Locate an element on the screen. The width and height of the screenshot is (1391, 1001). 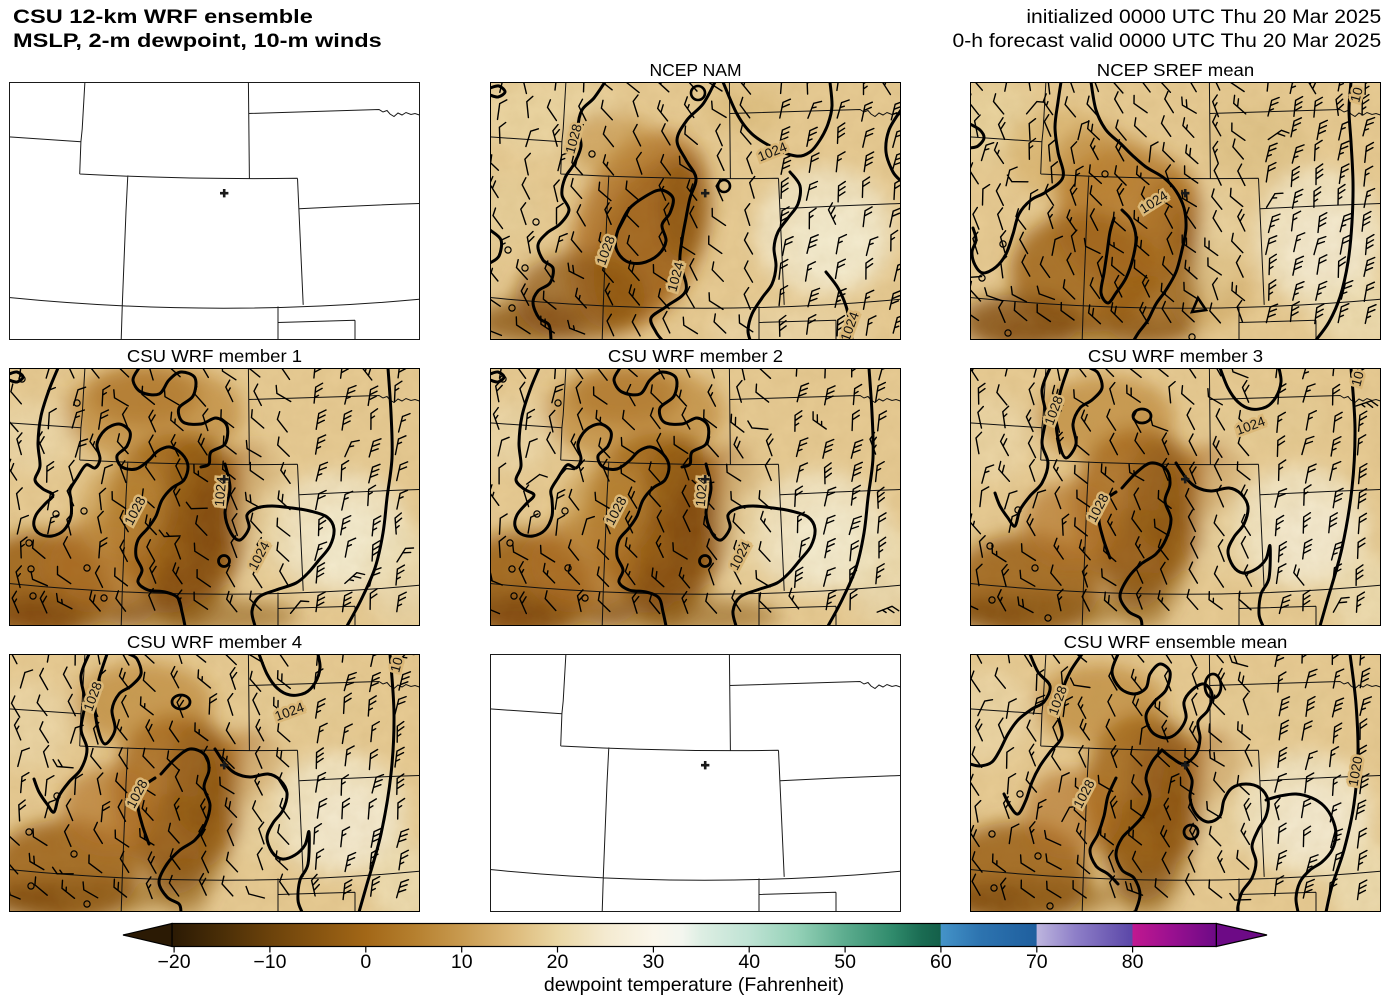
svg-text: −20 is located at coordinates (174, 962).